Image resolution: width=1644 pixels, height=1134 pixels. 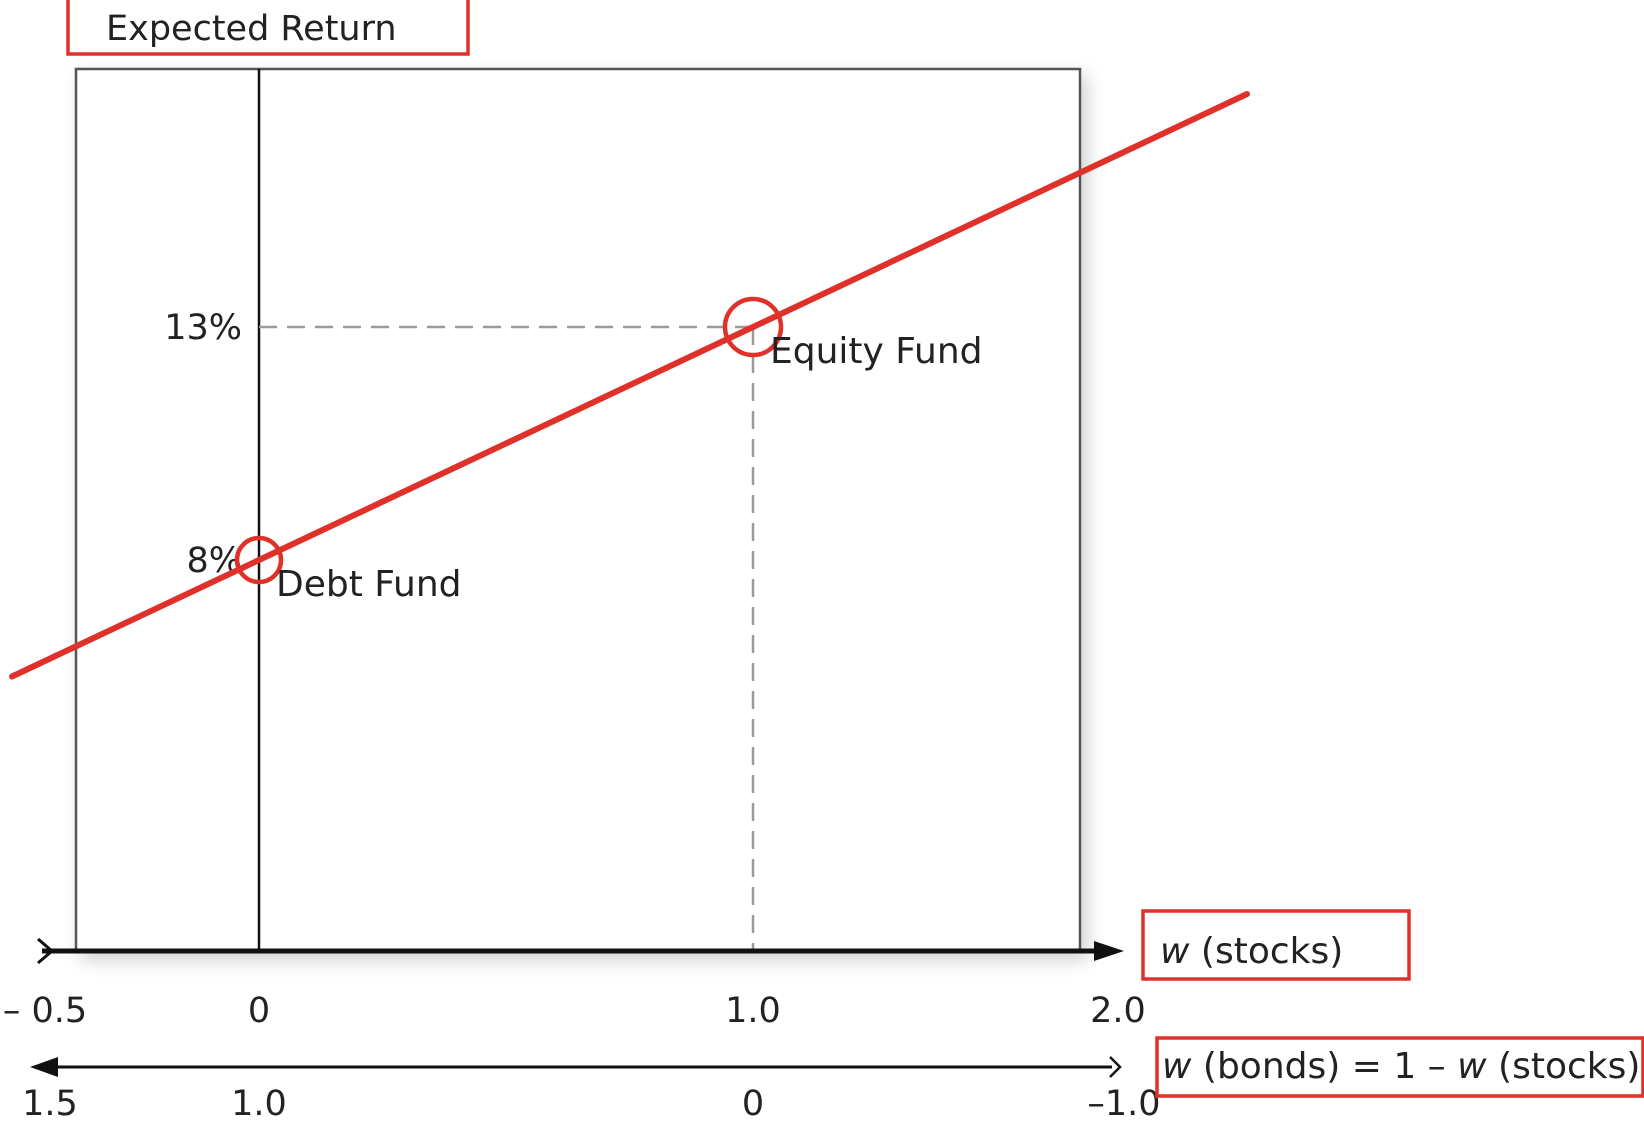 I want to click on x-axis-secondary-tail, so click(x=1115, y=1067).